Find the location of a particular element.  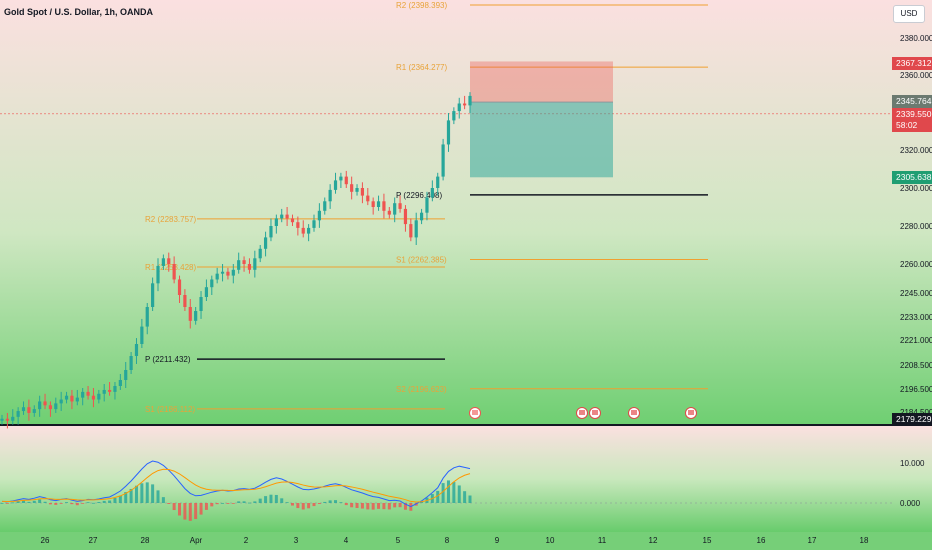

time-tick-label: Apr is located at coordinates (196, 540).